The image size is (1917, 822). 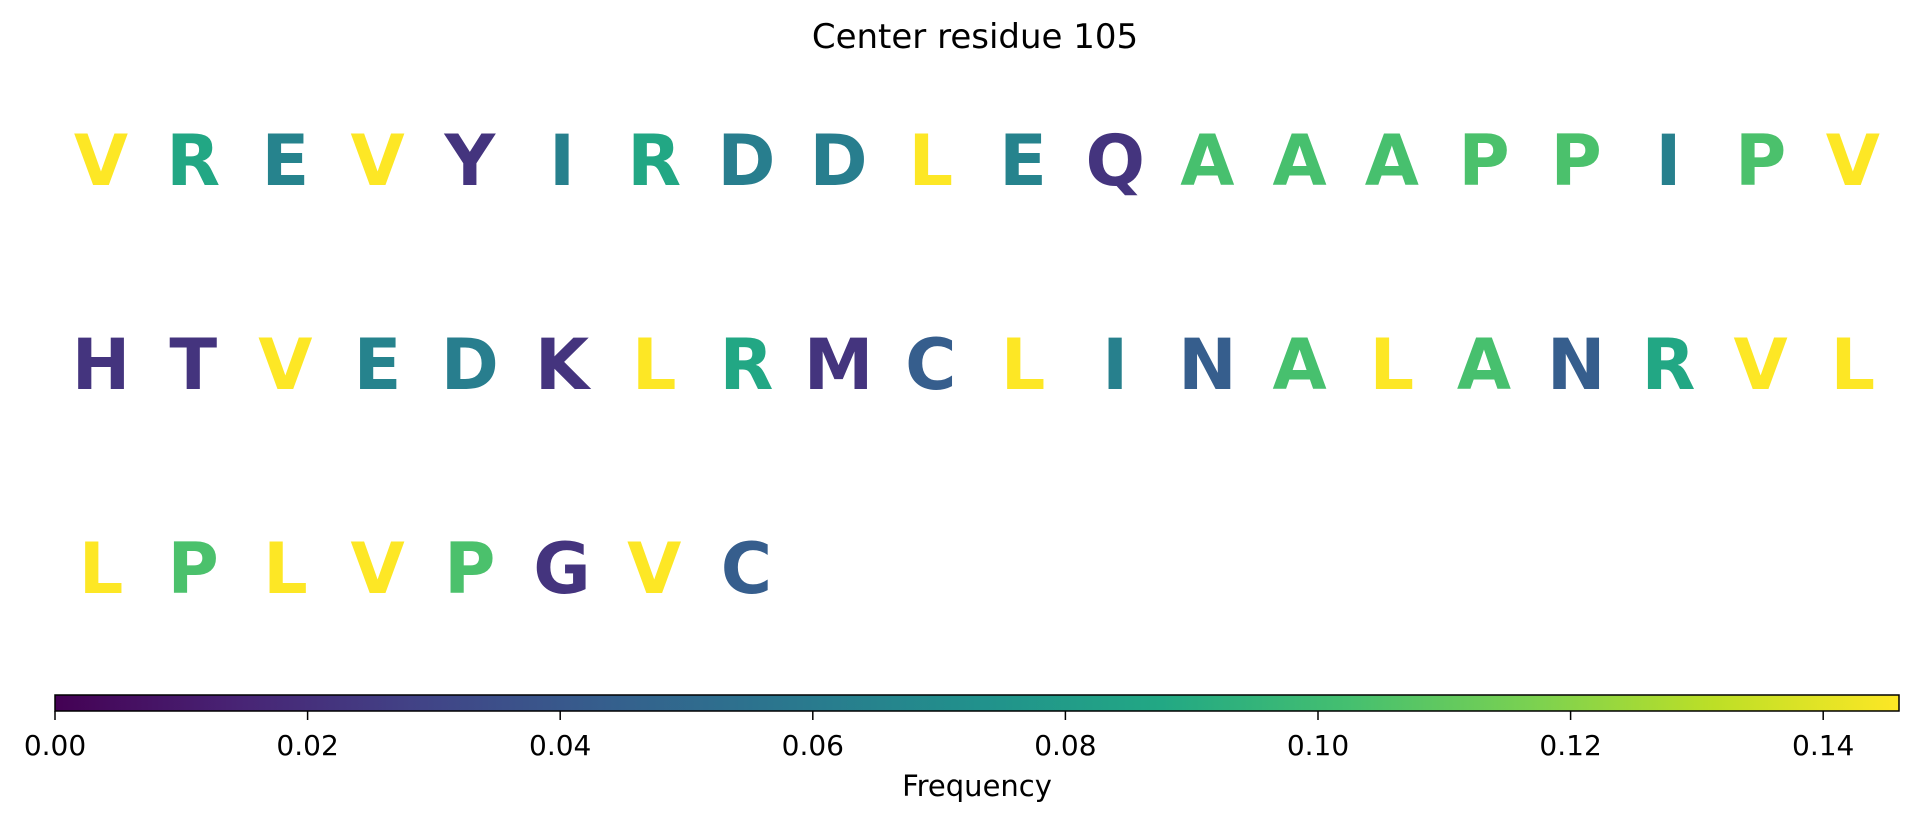 I want to click on colorbar-tick-label: 0.00, so click(x=55, y=745).